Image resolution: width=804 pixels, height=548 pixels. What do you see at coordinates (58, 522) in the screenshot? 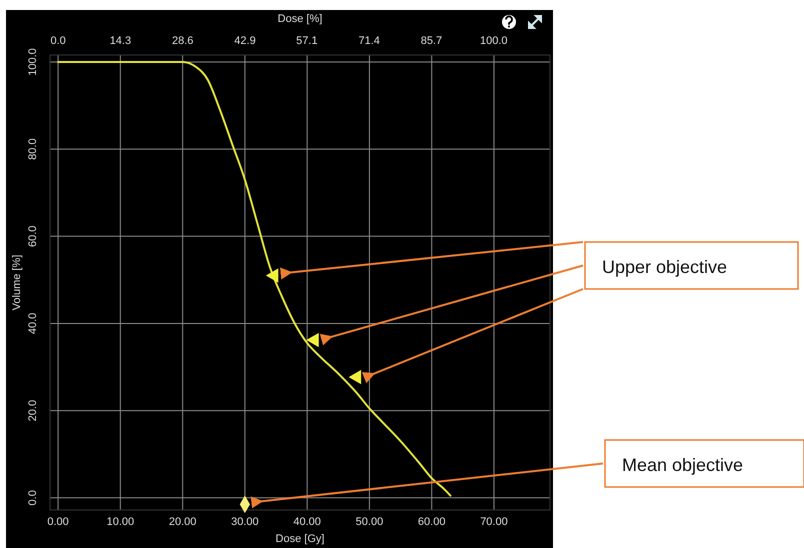
I see `x-tick-label: 0.00` at bounding box center [58, 522].